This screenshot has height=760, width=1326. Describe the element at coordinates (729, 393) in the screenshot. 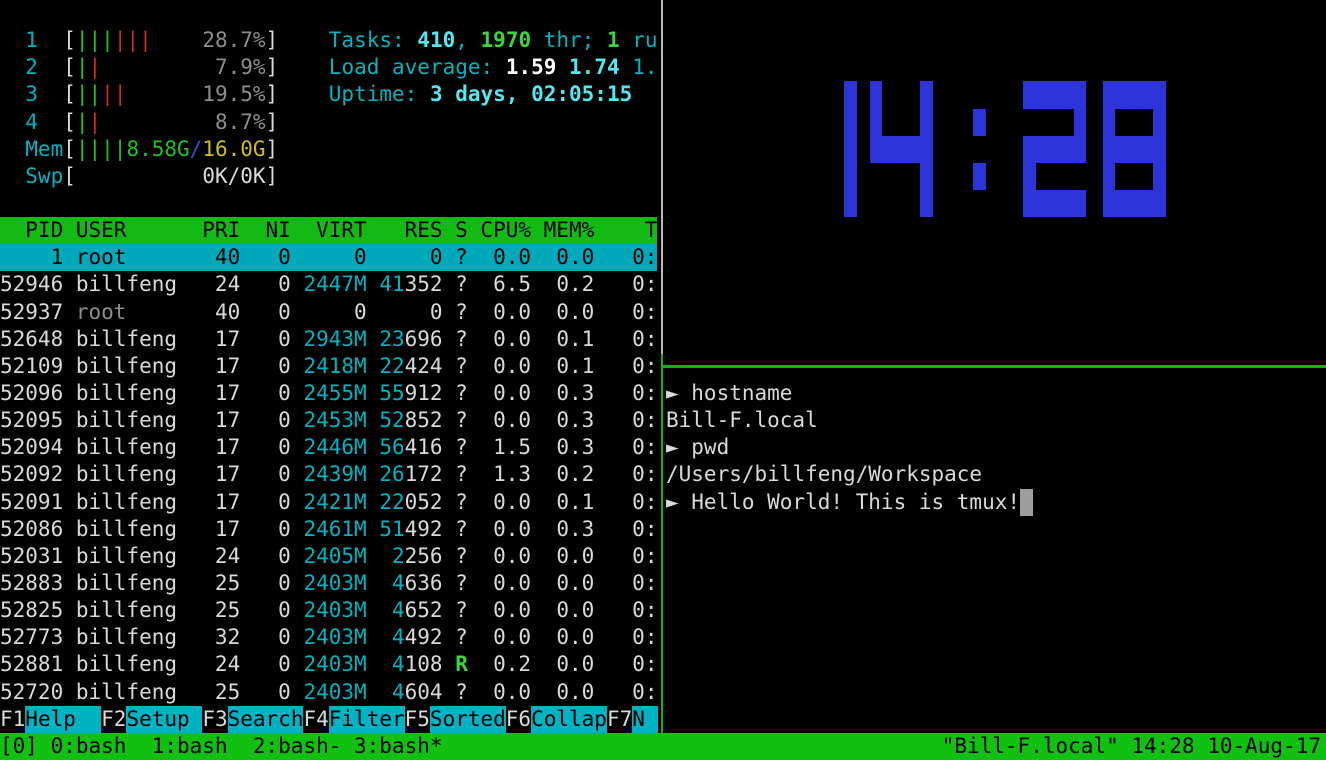

I see `shell-command-hostname: ► hostname` at that location.